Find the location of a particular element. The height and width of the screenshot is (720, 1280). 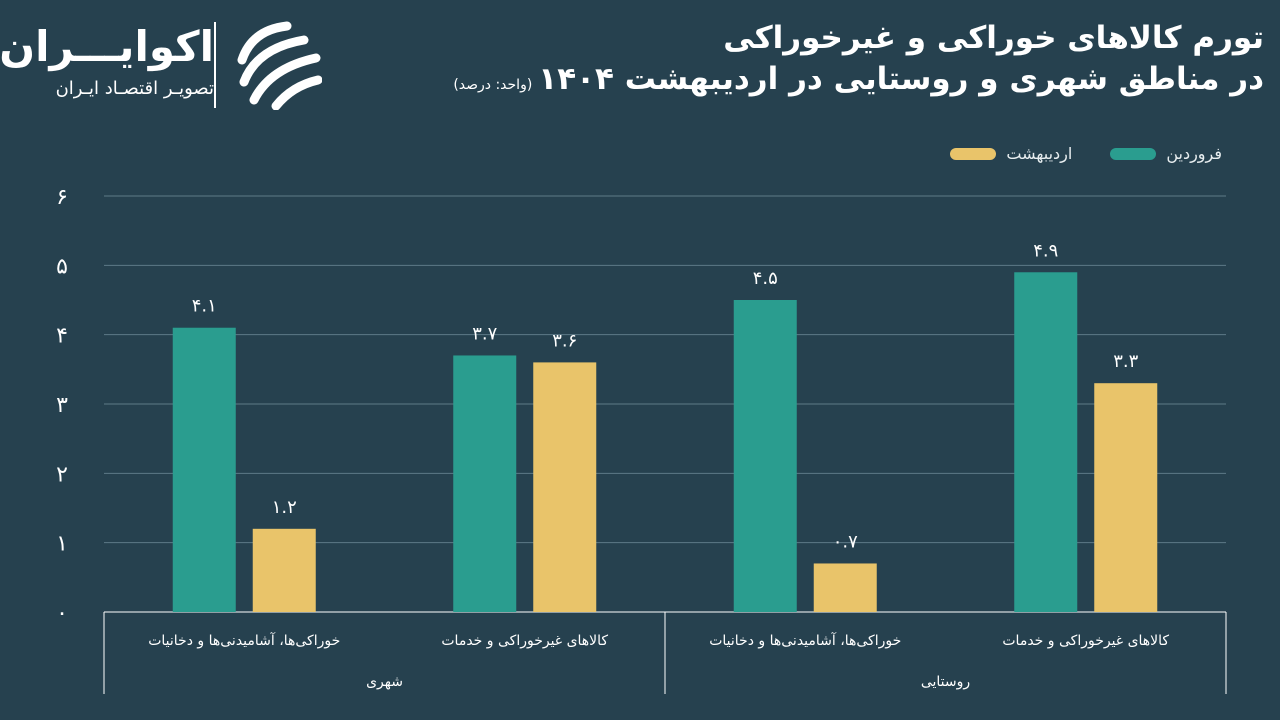

data-label: ۳.۳ is located at coordinates (1125, 361).